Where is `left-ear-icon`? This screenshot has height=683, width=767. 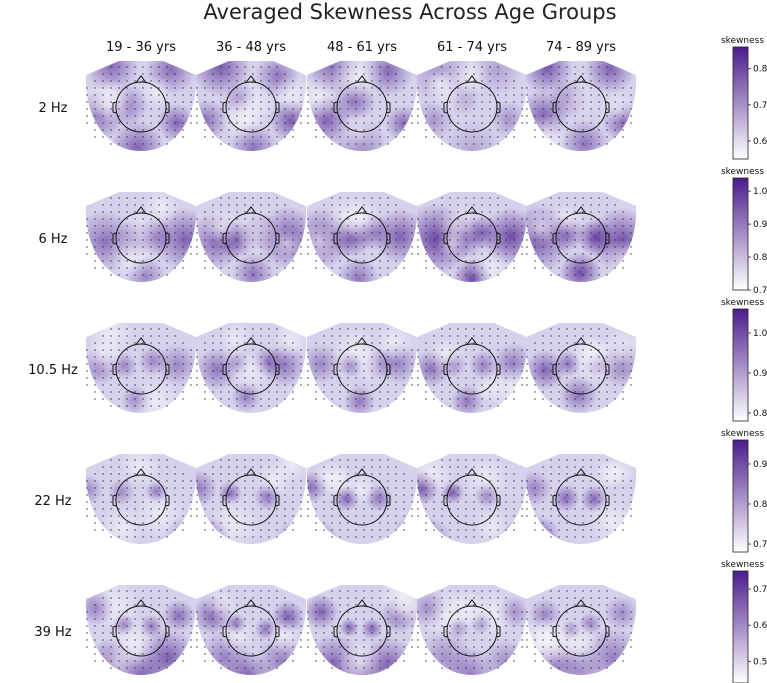
left-ear-icon is located at coordinates (114, 238).